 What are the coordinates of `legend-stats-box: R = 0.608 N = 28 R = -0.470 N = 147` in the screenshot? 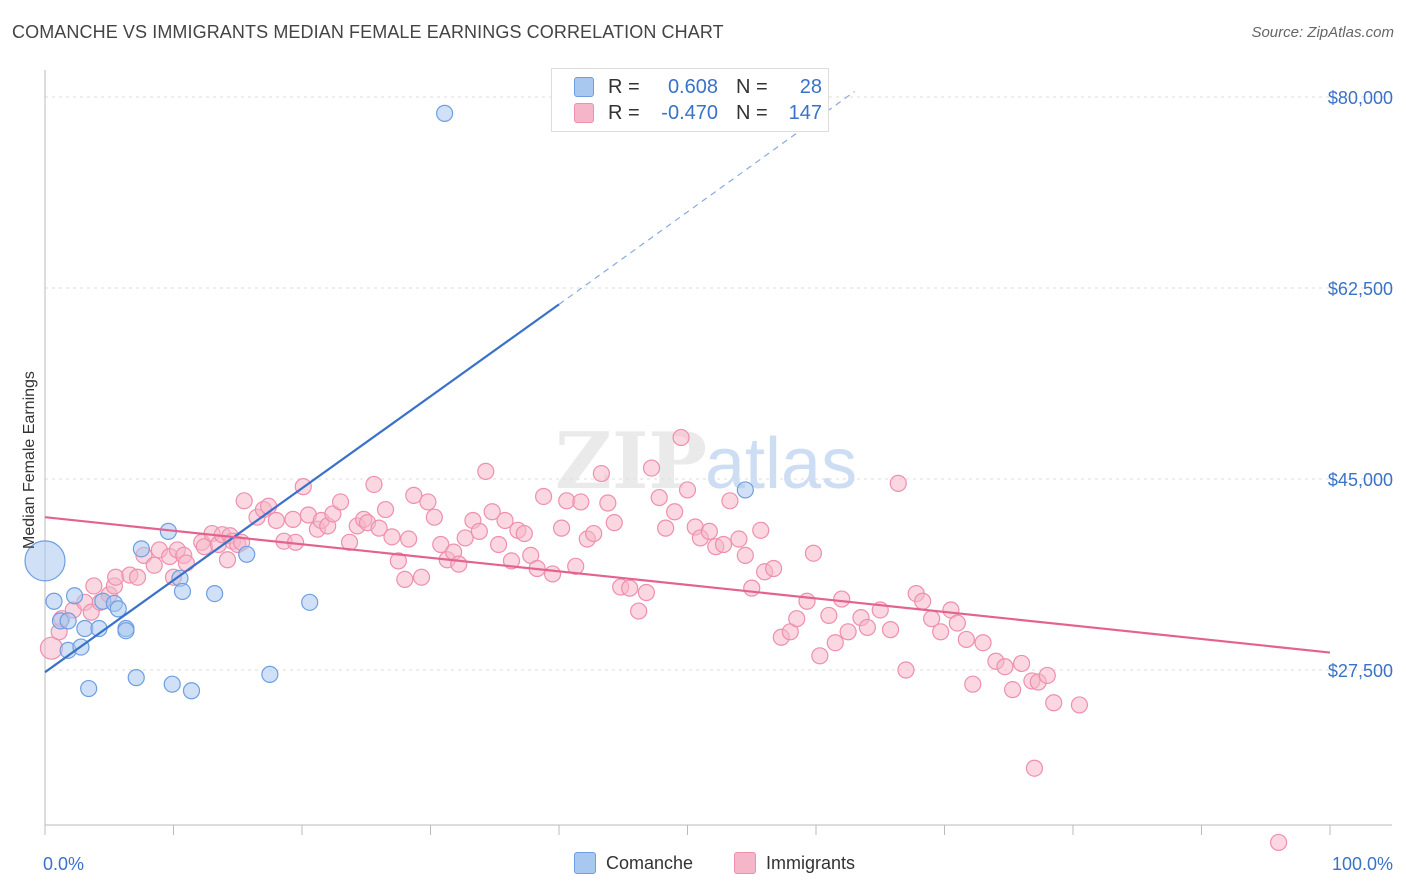 It's located at (690, 100).